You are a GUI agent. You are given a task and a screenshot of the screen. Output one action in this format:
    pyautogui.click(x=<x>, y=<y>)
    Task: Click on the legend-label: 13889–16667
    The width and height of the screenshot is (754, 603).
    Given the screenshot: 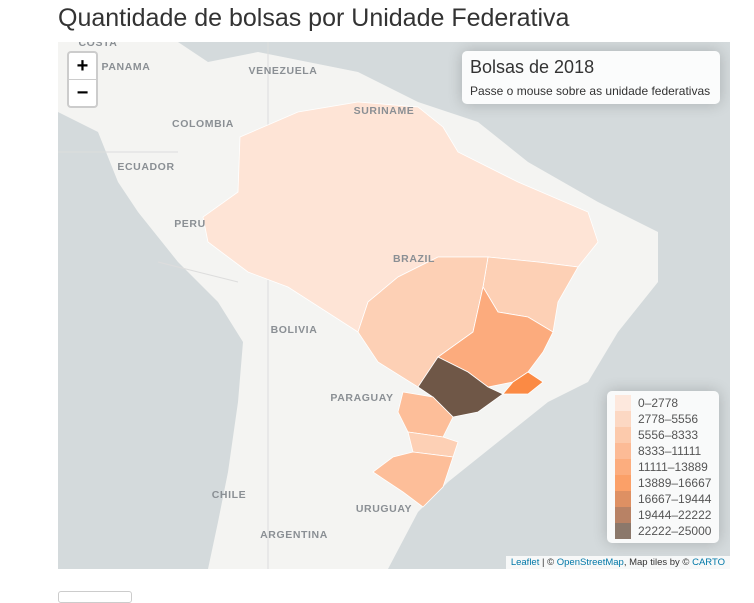 What is the action you would take?
    pyautogui.click(x=675, y=483)
    